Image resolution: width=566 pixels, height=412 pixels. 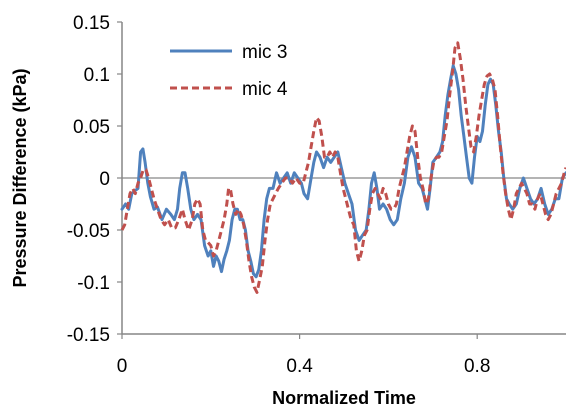 I want to click on y-tick-label: -0.05, so click(x=88, y=231).